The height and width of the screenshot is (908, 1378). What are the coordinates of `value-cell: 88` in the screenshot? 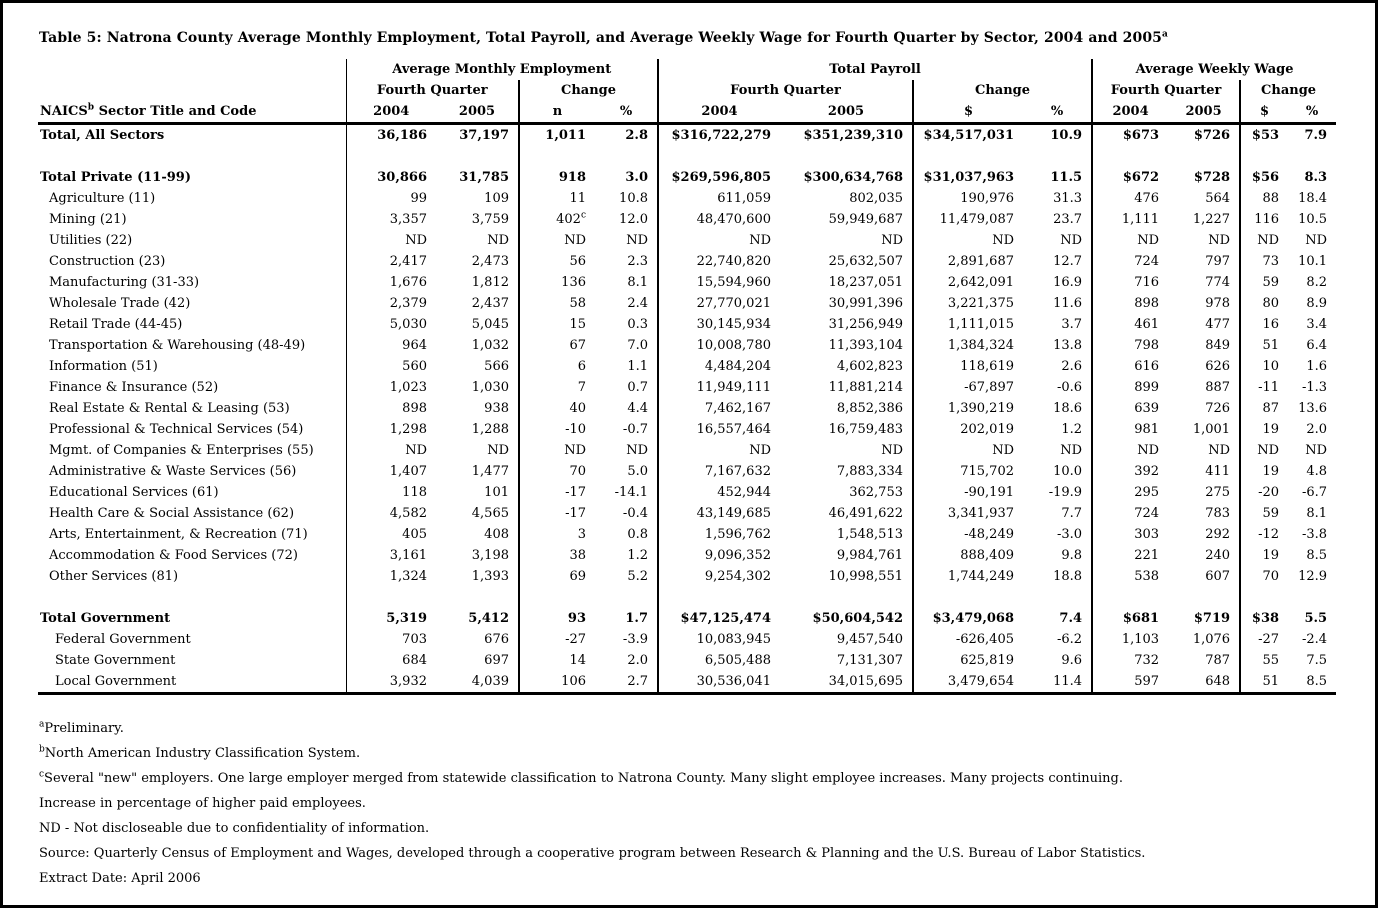 It's located at (1264, 198).